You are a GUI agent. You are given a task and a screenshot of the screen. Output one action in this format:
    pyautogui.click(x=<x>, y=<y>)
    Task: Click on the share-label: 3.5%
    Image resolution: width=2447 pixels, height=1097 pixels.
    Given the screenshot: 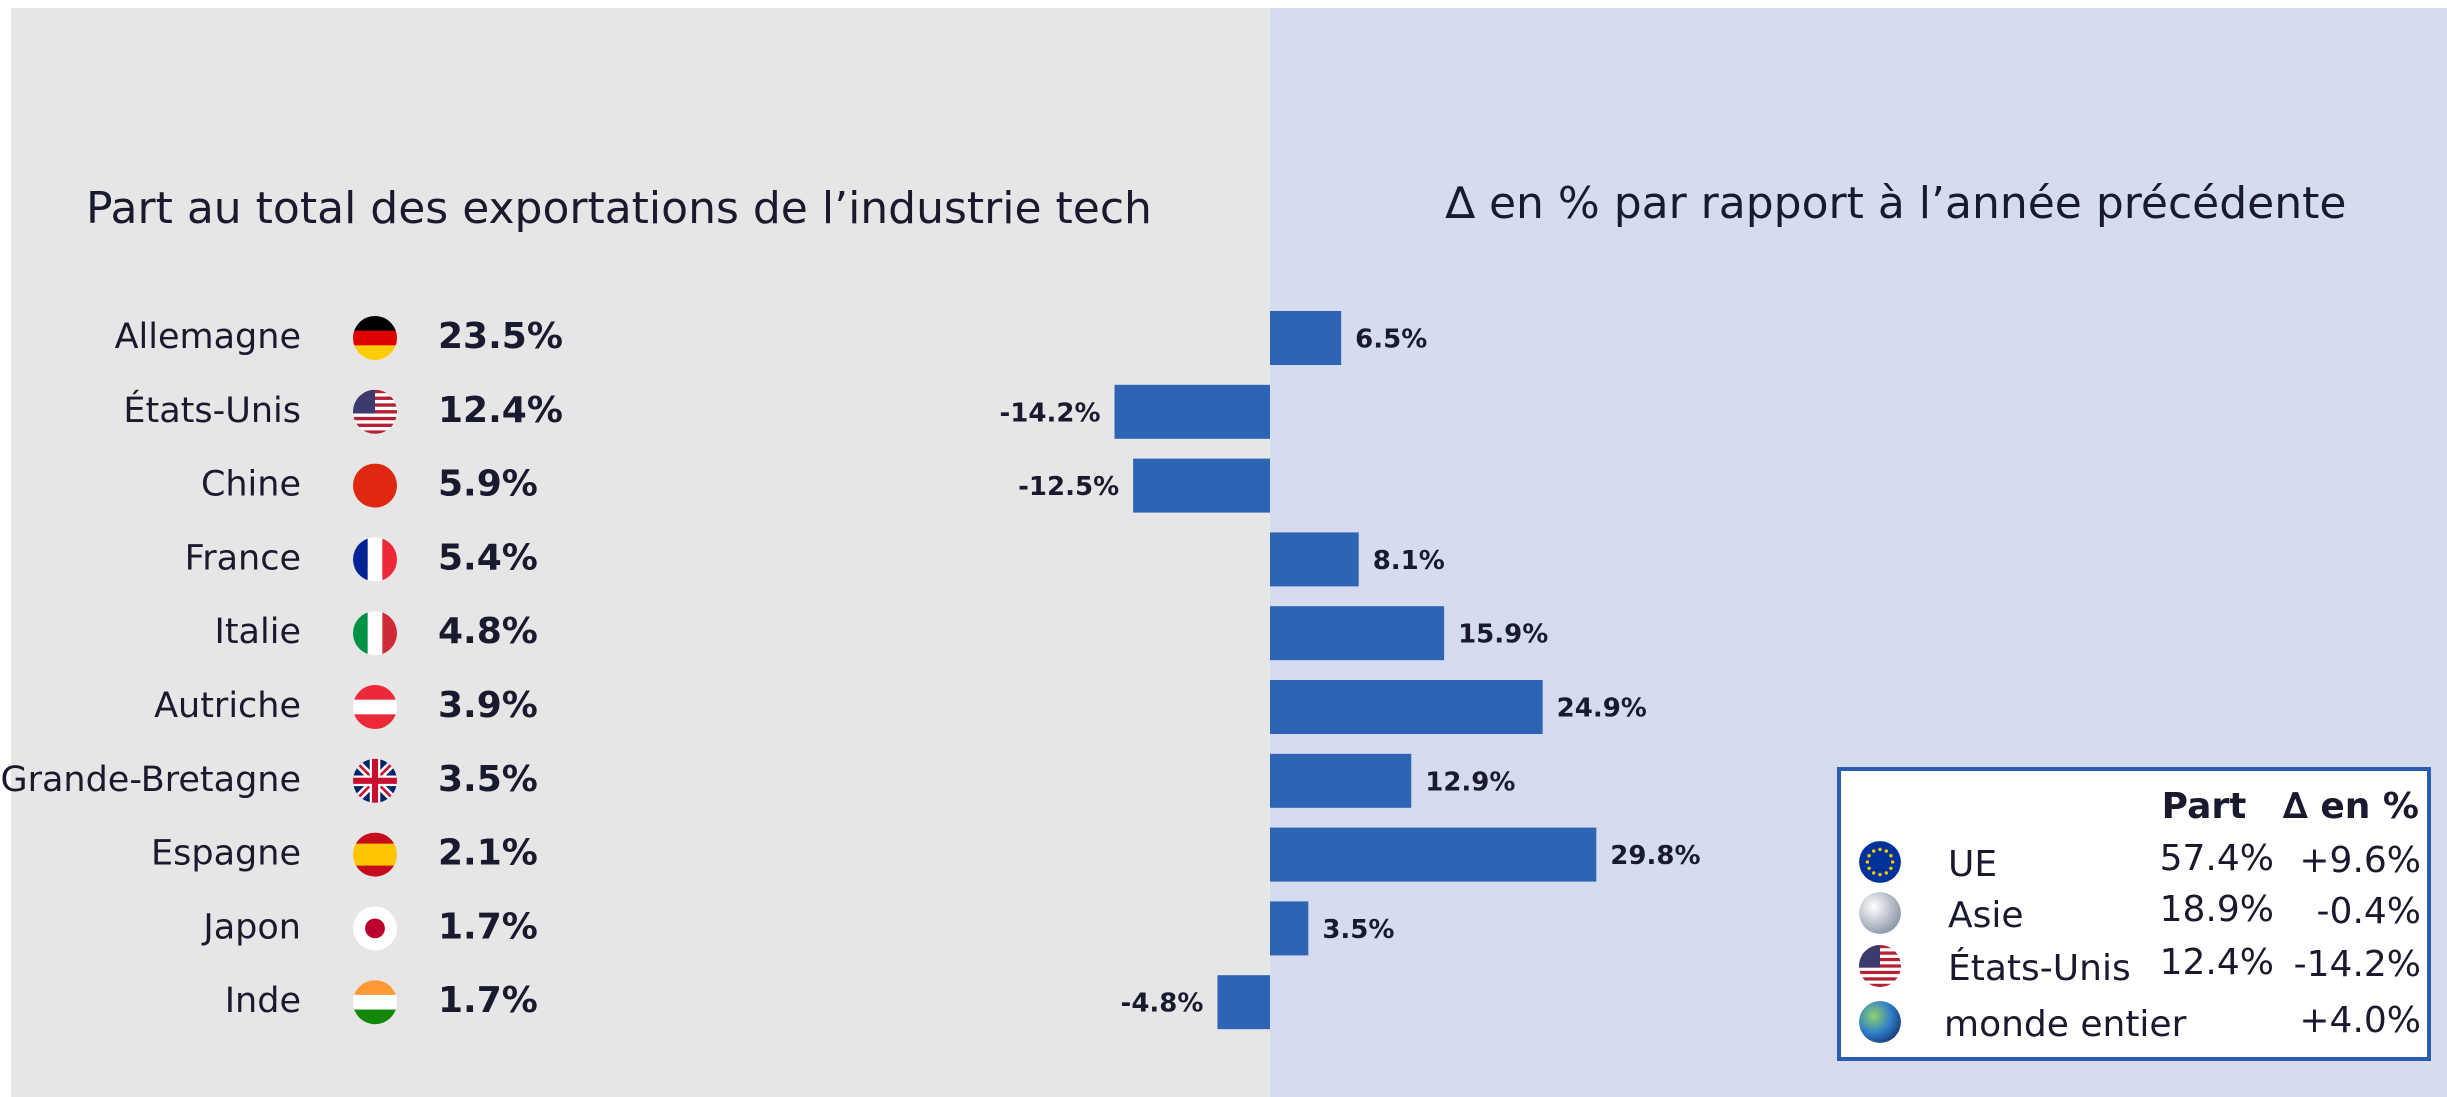 What is the action you would take?
    pyautogui.click(x=488, y=779)
    